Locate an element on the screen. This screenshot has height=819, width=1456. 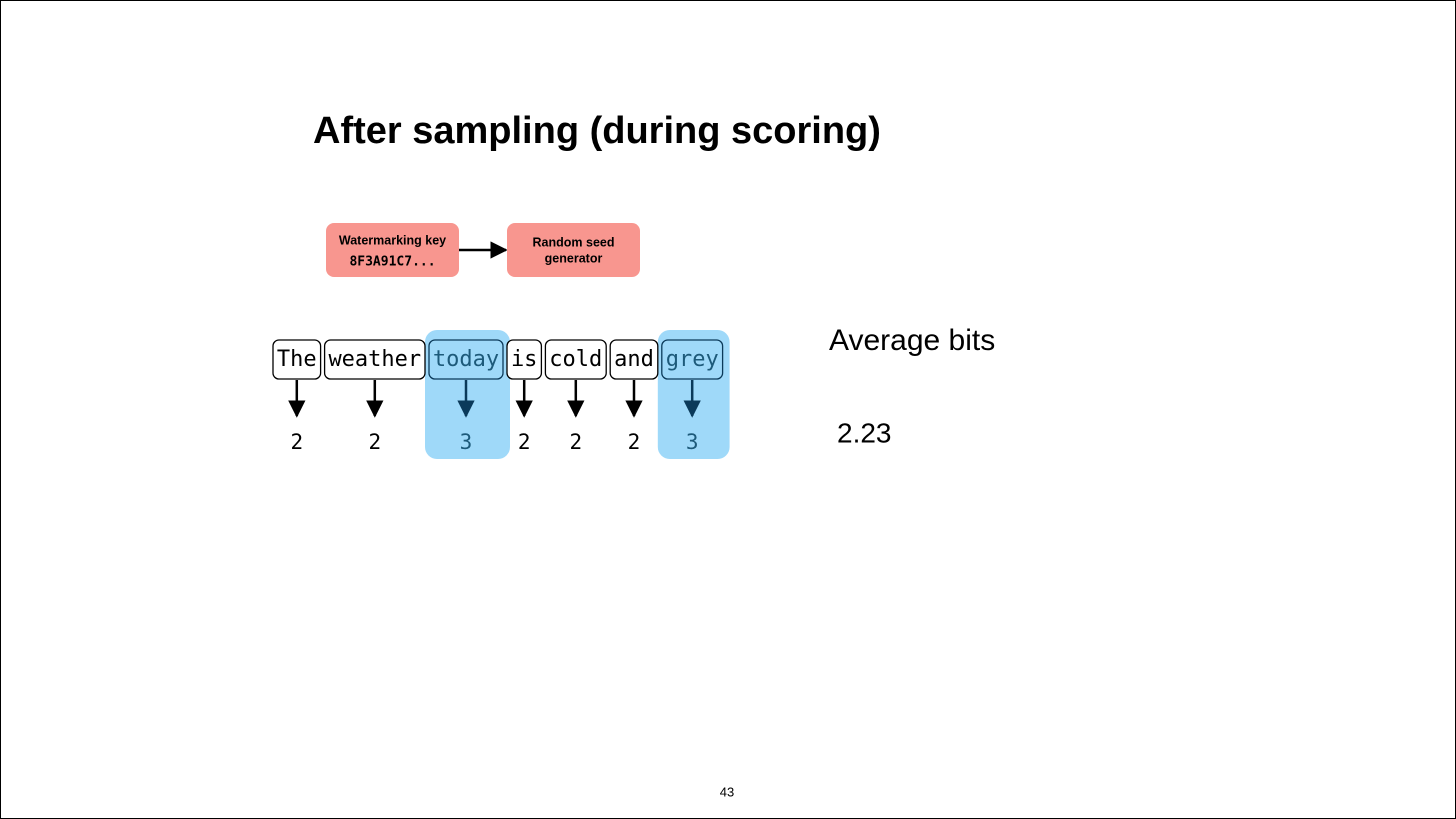
token-word: weather is located at coordinates (374, 359).